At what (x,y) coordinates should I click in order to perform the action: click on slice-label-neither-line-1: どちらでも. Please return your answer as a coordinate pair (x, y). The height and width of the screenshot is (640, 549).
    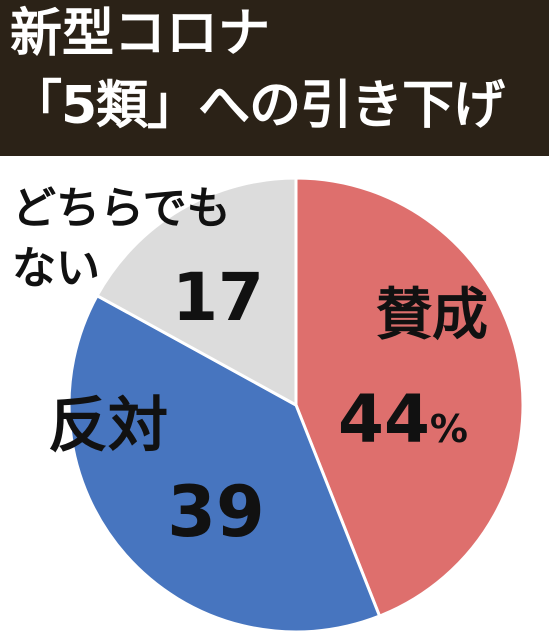
    Looking at the image, I should click on (121, 208).